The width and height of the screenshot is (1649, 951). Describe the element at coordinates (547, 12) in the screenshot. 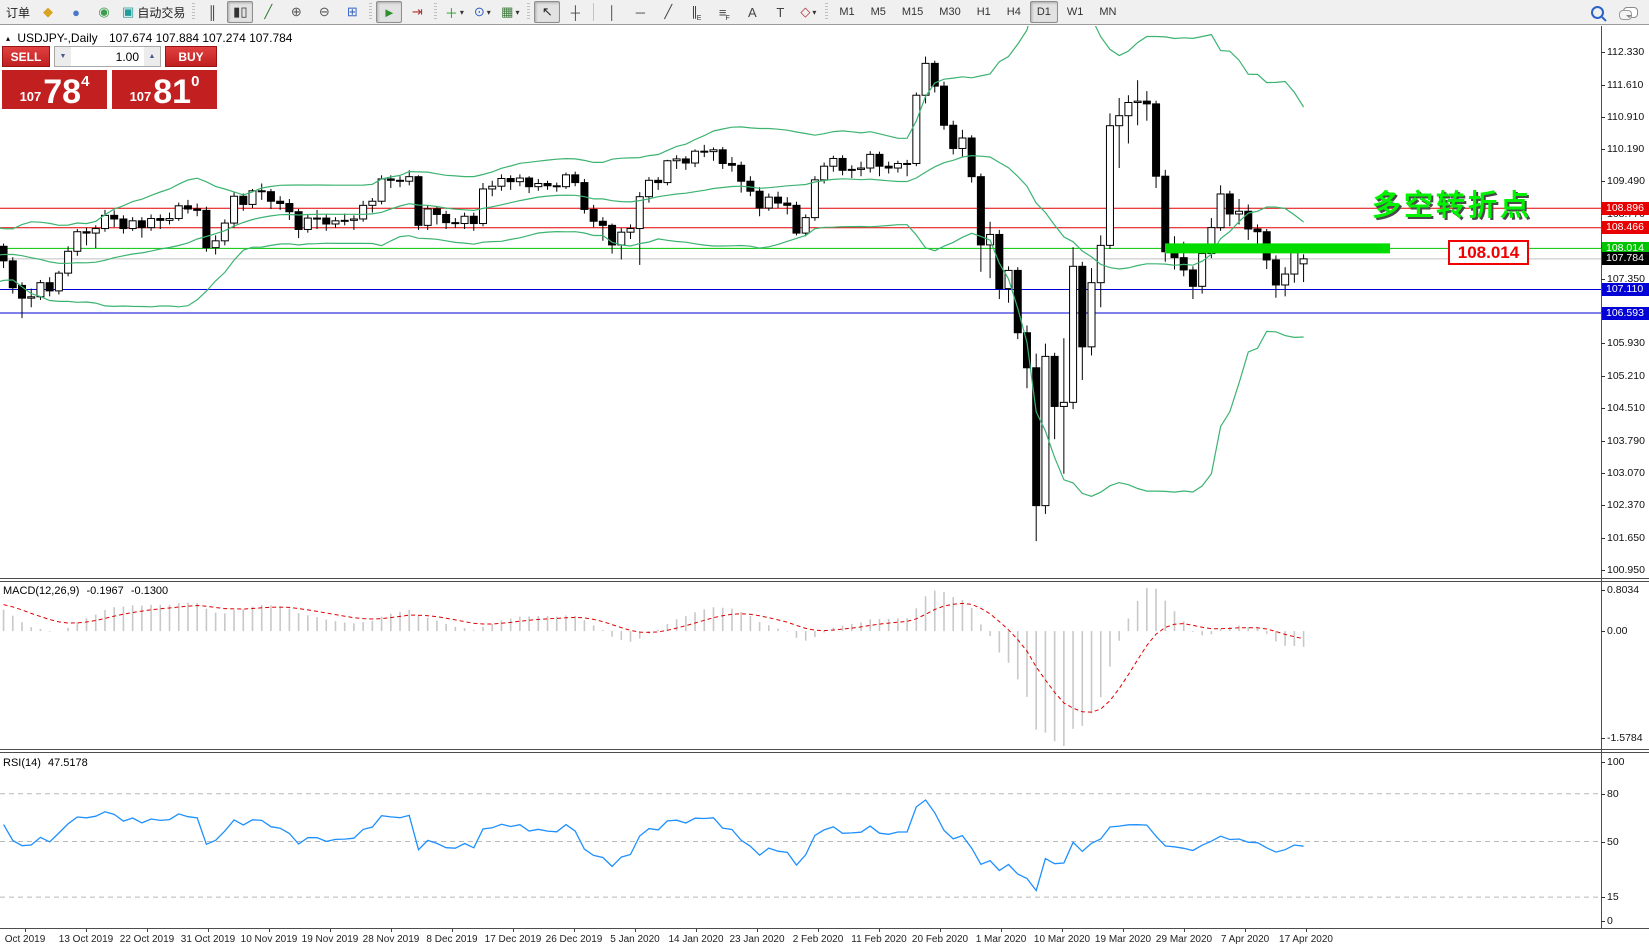

I see `cursor-button: ↖` at that location.